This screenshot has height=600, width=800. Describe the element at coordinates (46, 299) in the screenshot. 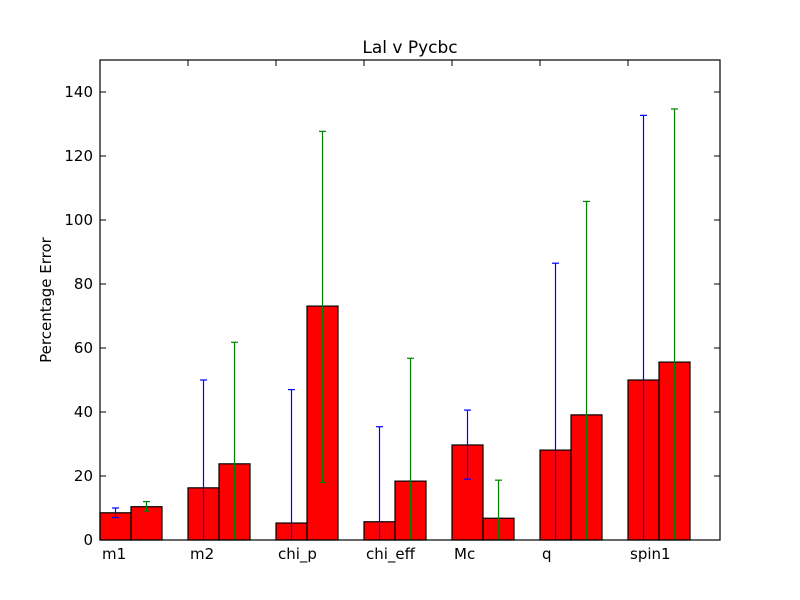

I see `y-axis-label: Percentage Error` at that location.